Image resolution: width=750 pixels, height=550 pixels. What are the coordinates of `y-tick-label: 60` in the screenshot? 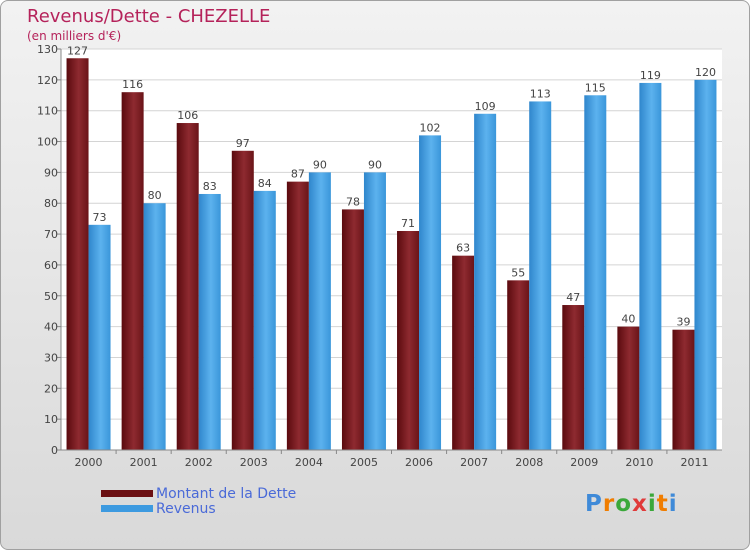 It's located at (51, 265).